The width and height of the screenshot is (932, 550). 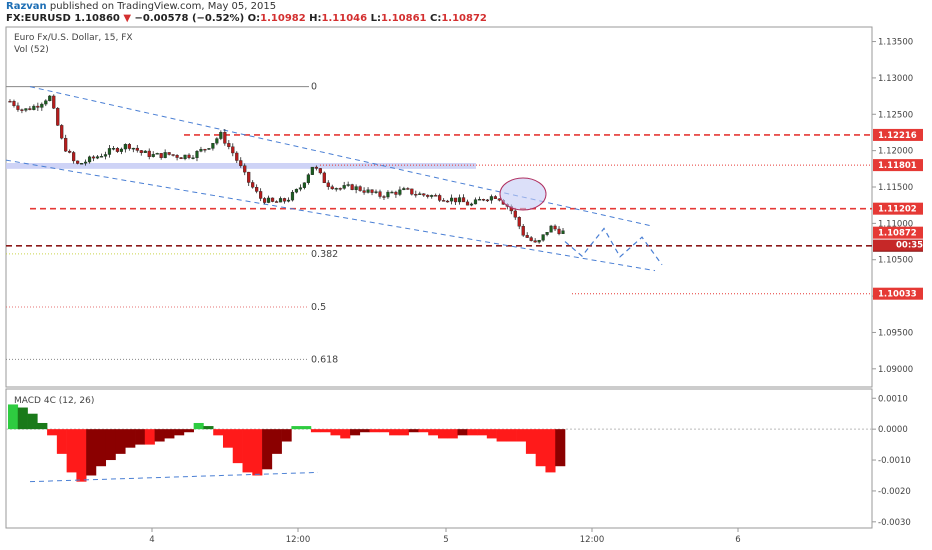 What do you see at coordinates (127, 18) in the screenshot?
I see `down-arrow-icon: ▼` at bounding box center [127, 18].